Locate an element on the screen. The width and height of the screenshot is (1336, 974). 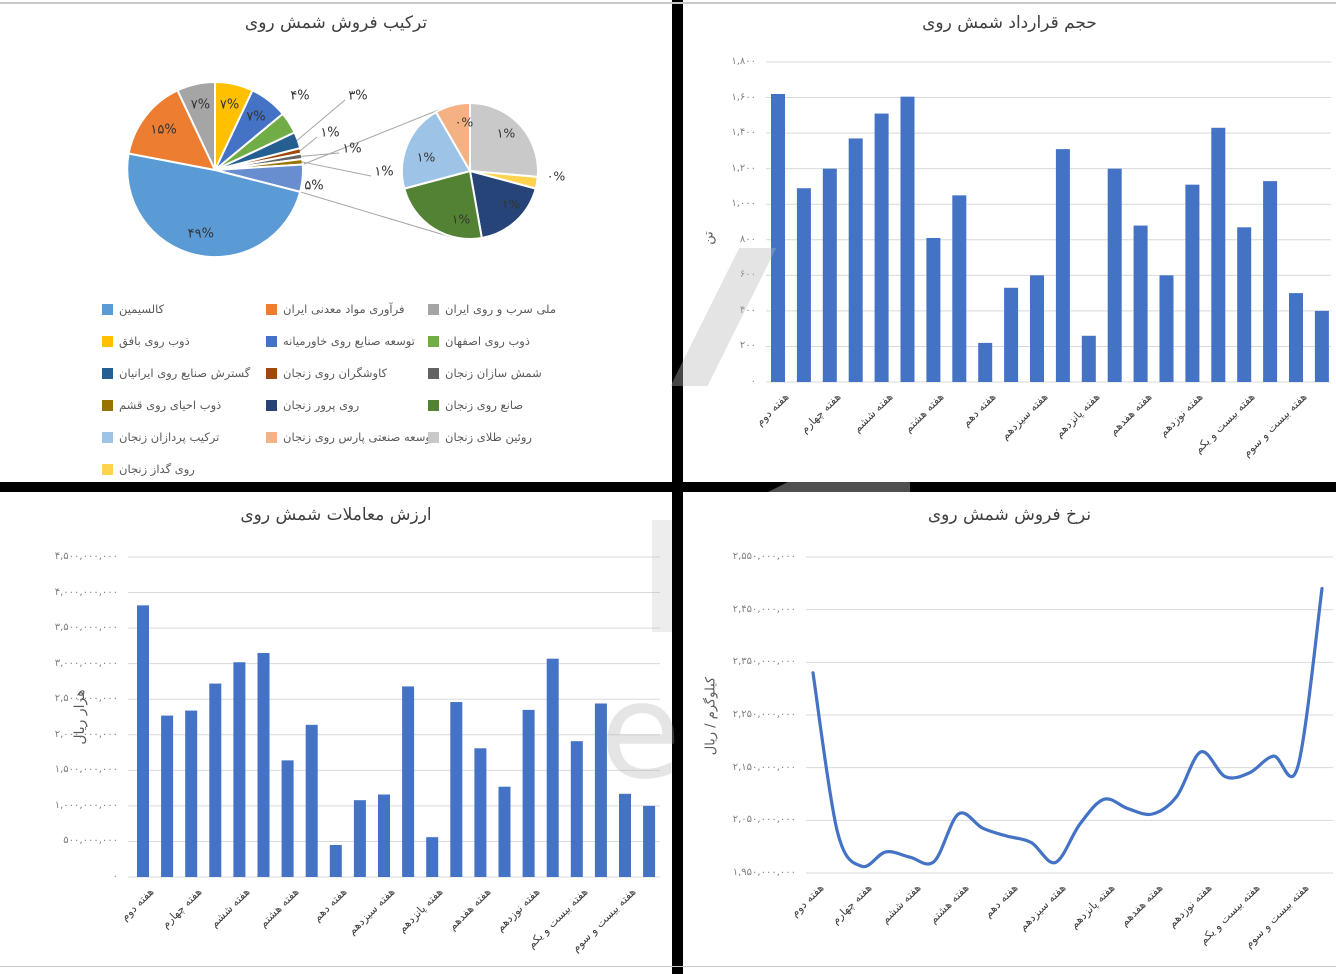
legend-item: گسترش صنایع روی ایرانیان is located at coordinates (182, 374).